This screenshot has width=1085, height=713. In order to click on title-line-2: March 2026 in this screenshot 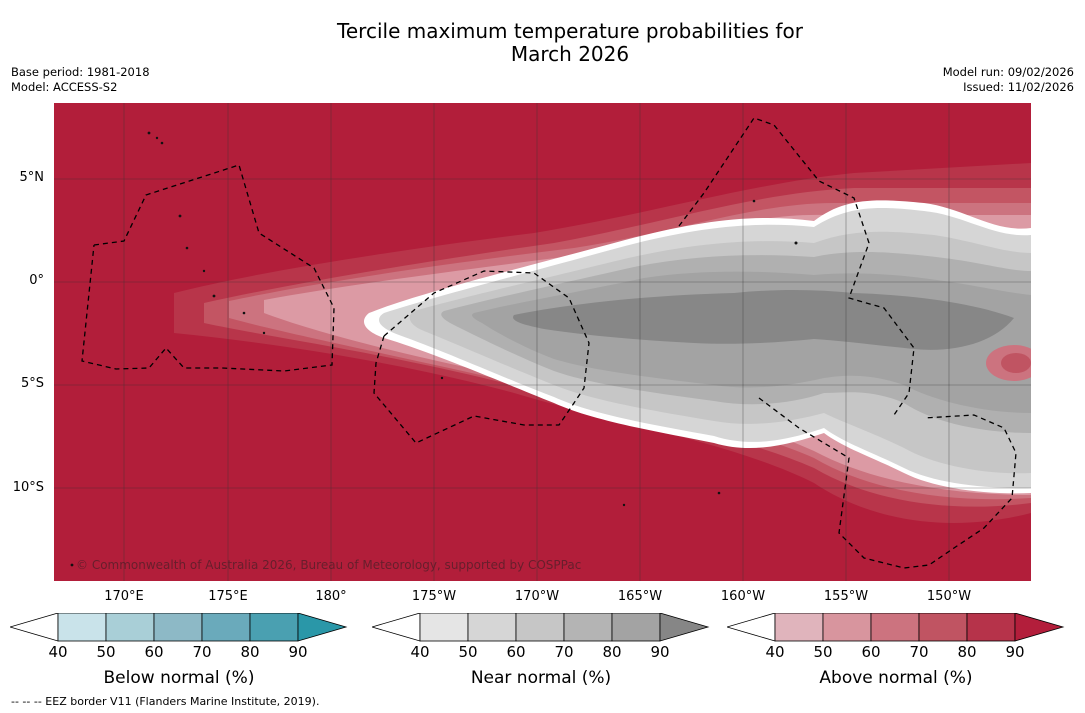, I will do `click(570, 54)`.